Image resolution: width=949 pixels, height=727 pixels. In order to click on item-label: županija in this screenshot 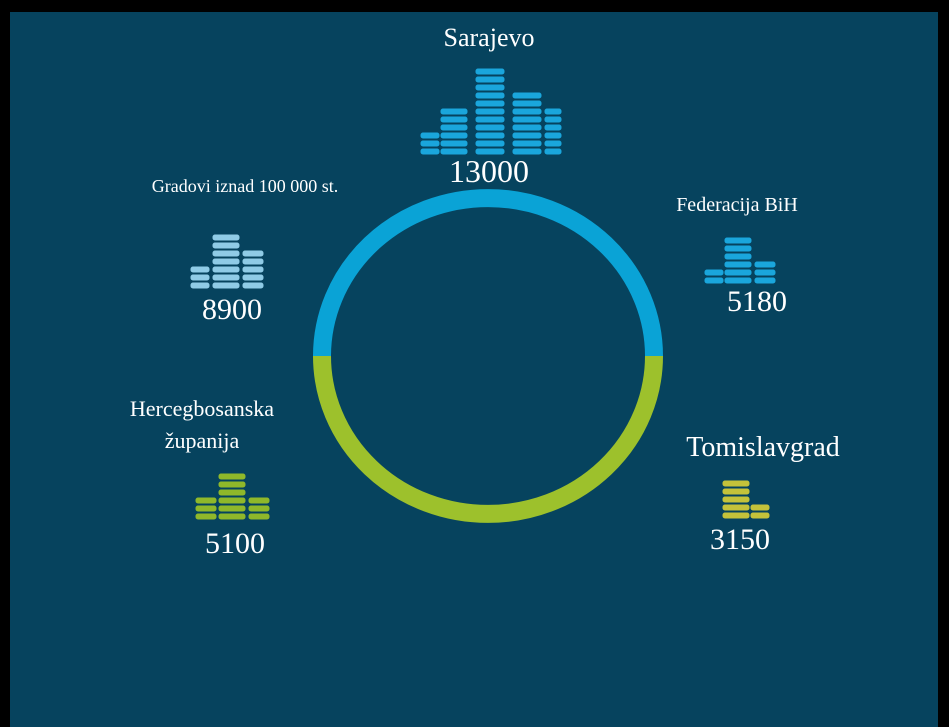, I will do `click(202, 440)`.